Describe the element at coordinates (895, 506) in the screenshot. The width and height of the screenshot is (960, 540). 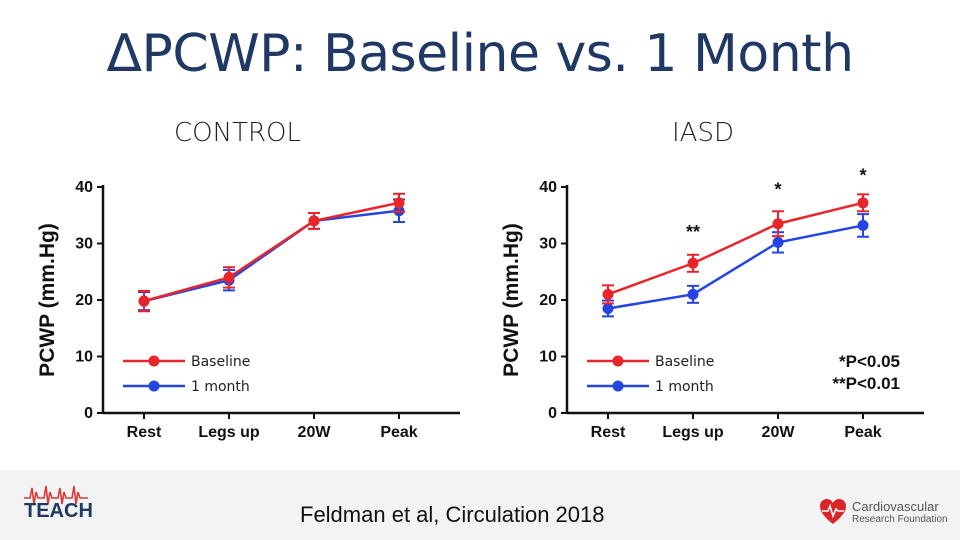
I see `crf-logo-line1: Cardiovascular` at that location.